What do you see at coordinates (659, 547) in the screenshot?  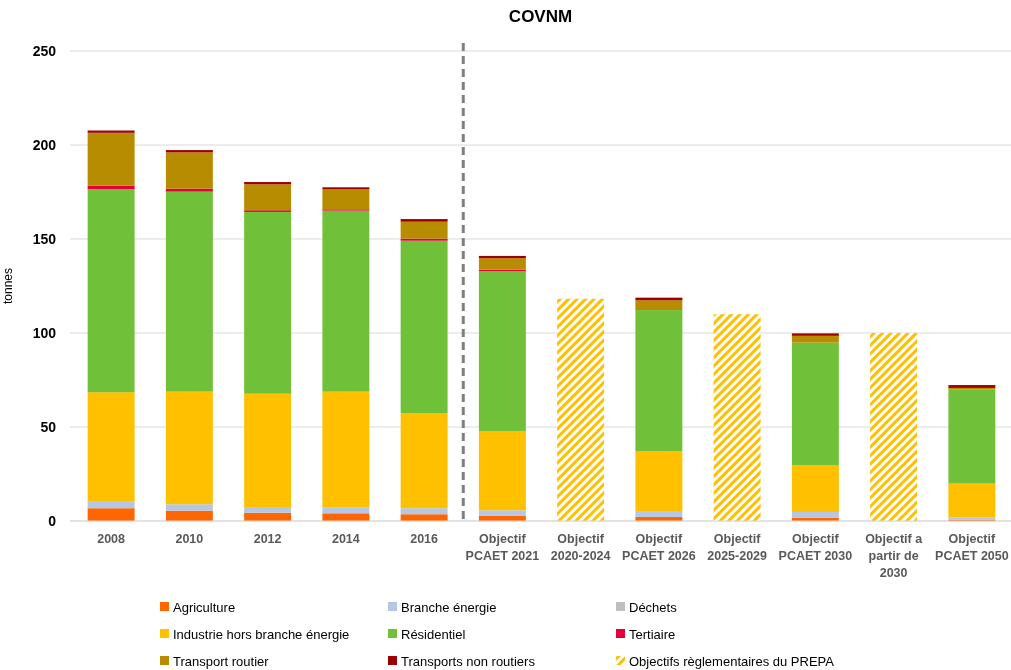 I see `x-tick-label: Objectif PCAET 2026` at bounding box center [659, 547].